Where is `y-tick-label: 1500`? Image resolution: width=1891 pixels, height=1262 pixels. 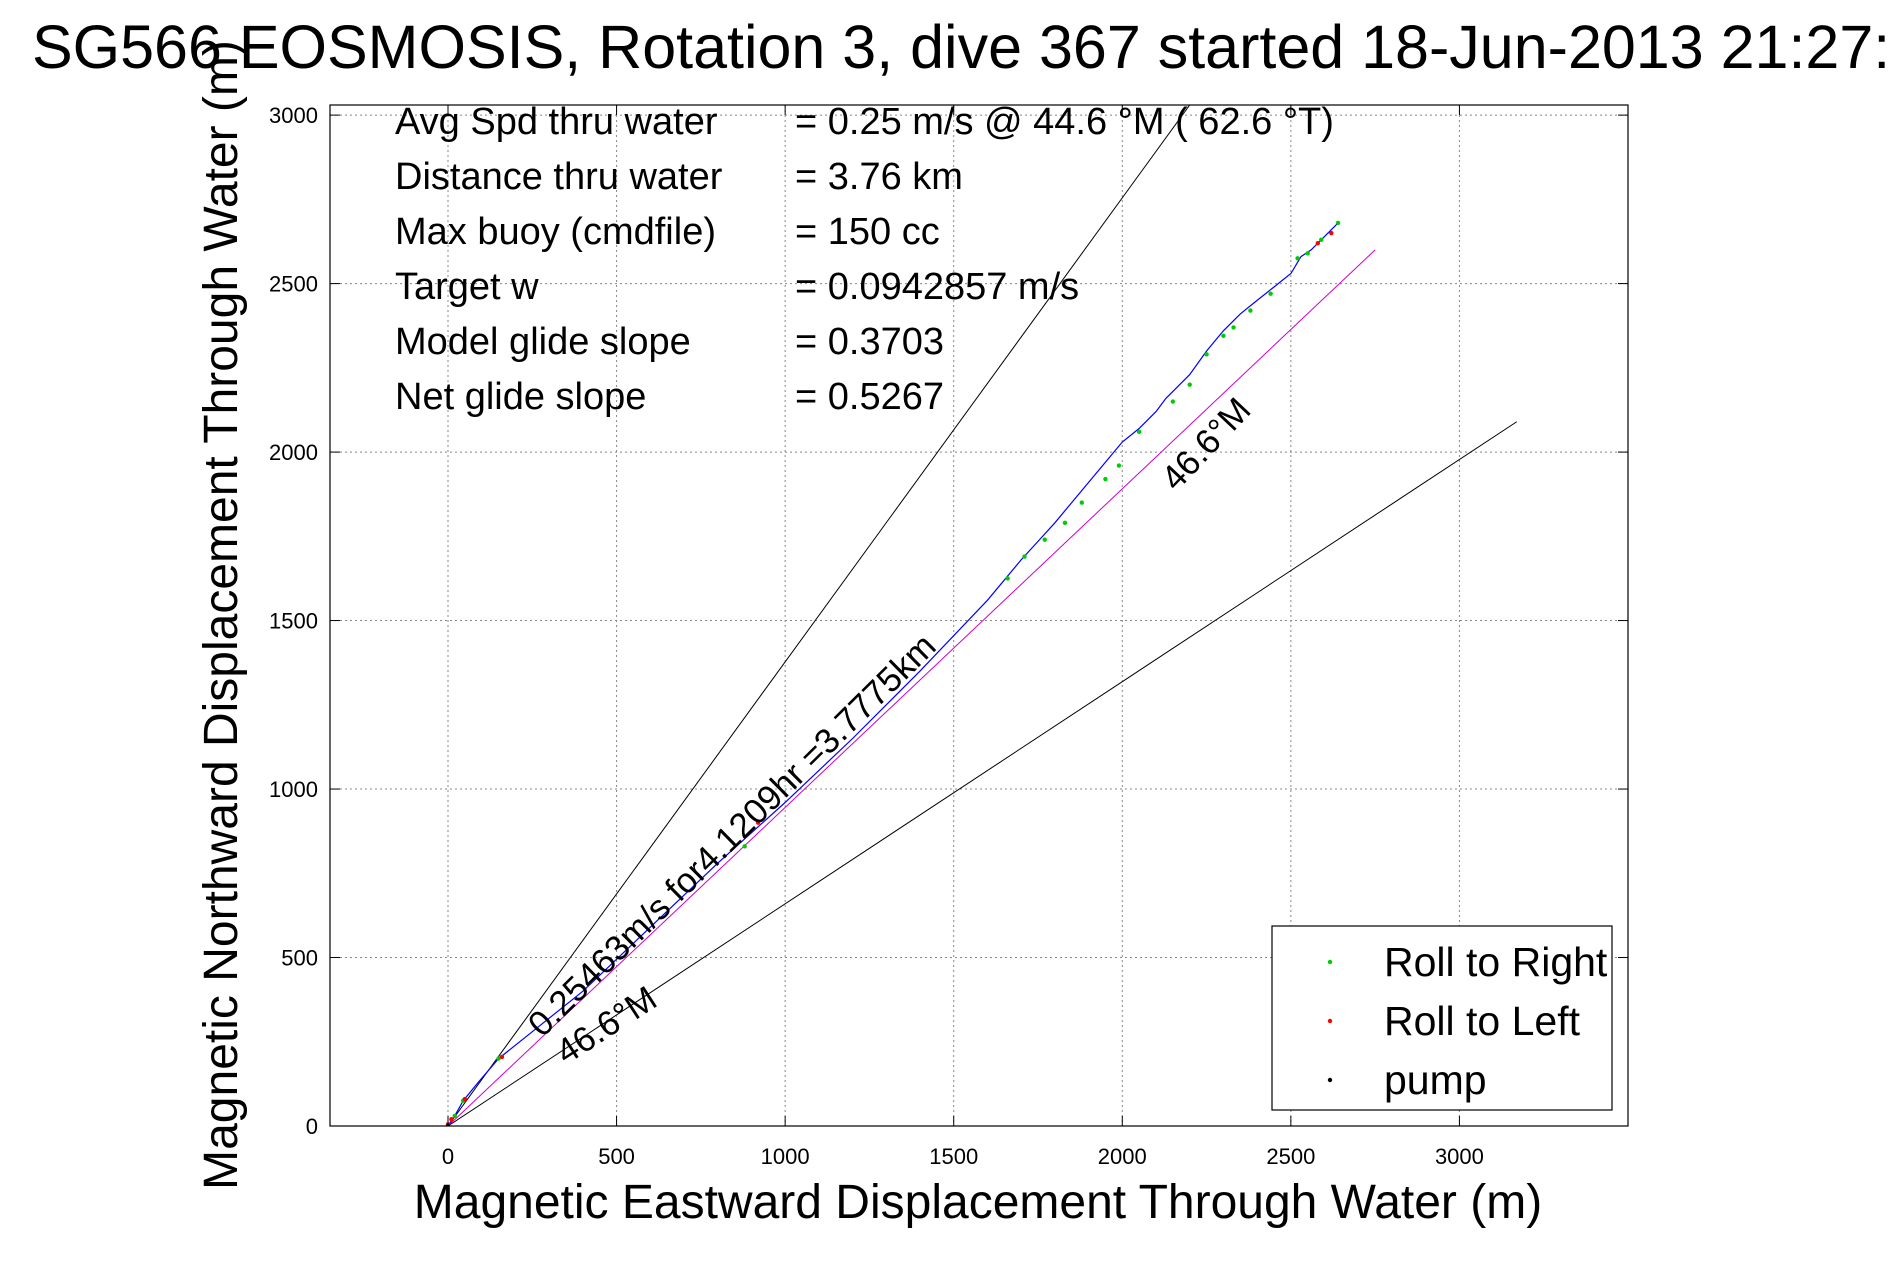
y-tick-label: 1500 is located at coordinates (293, 621).